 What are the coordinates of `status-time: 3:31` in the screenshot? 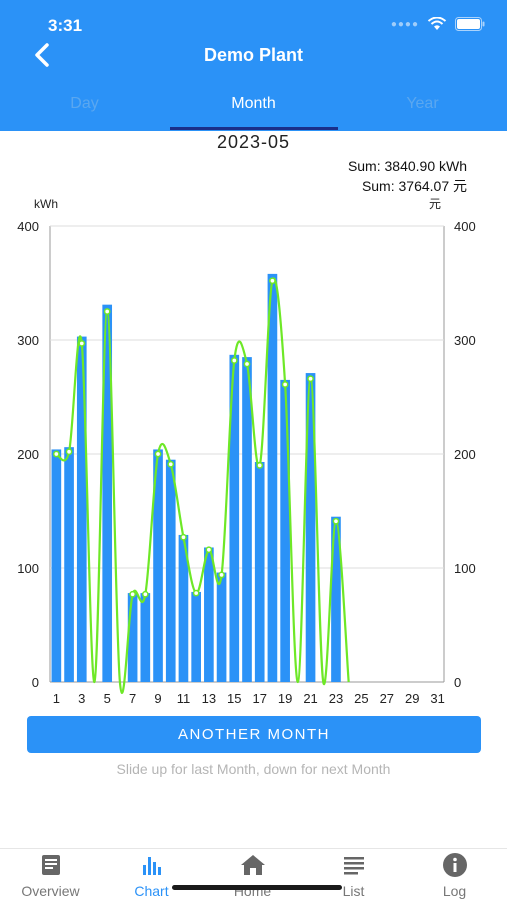 It's located at (65, 25).